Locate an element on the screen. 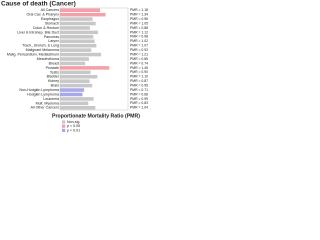 This screenshot has width=320, height=240. value-label: PMR = 0.66 is located at coordinates (139, 94).